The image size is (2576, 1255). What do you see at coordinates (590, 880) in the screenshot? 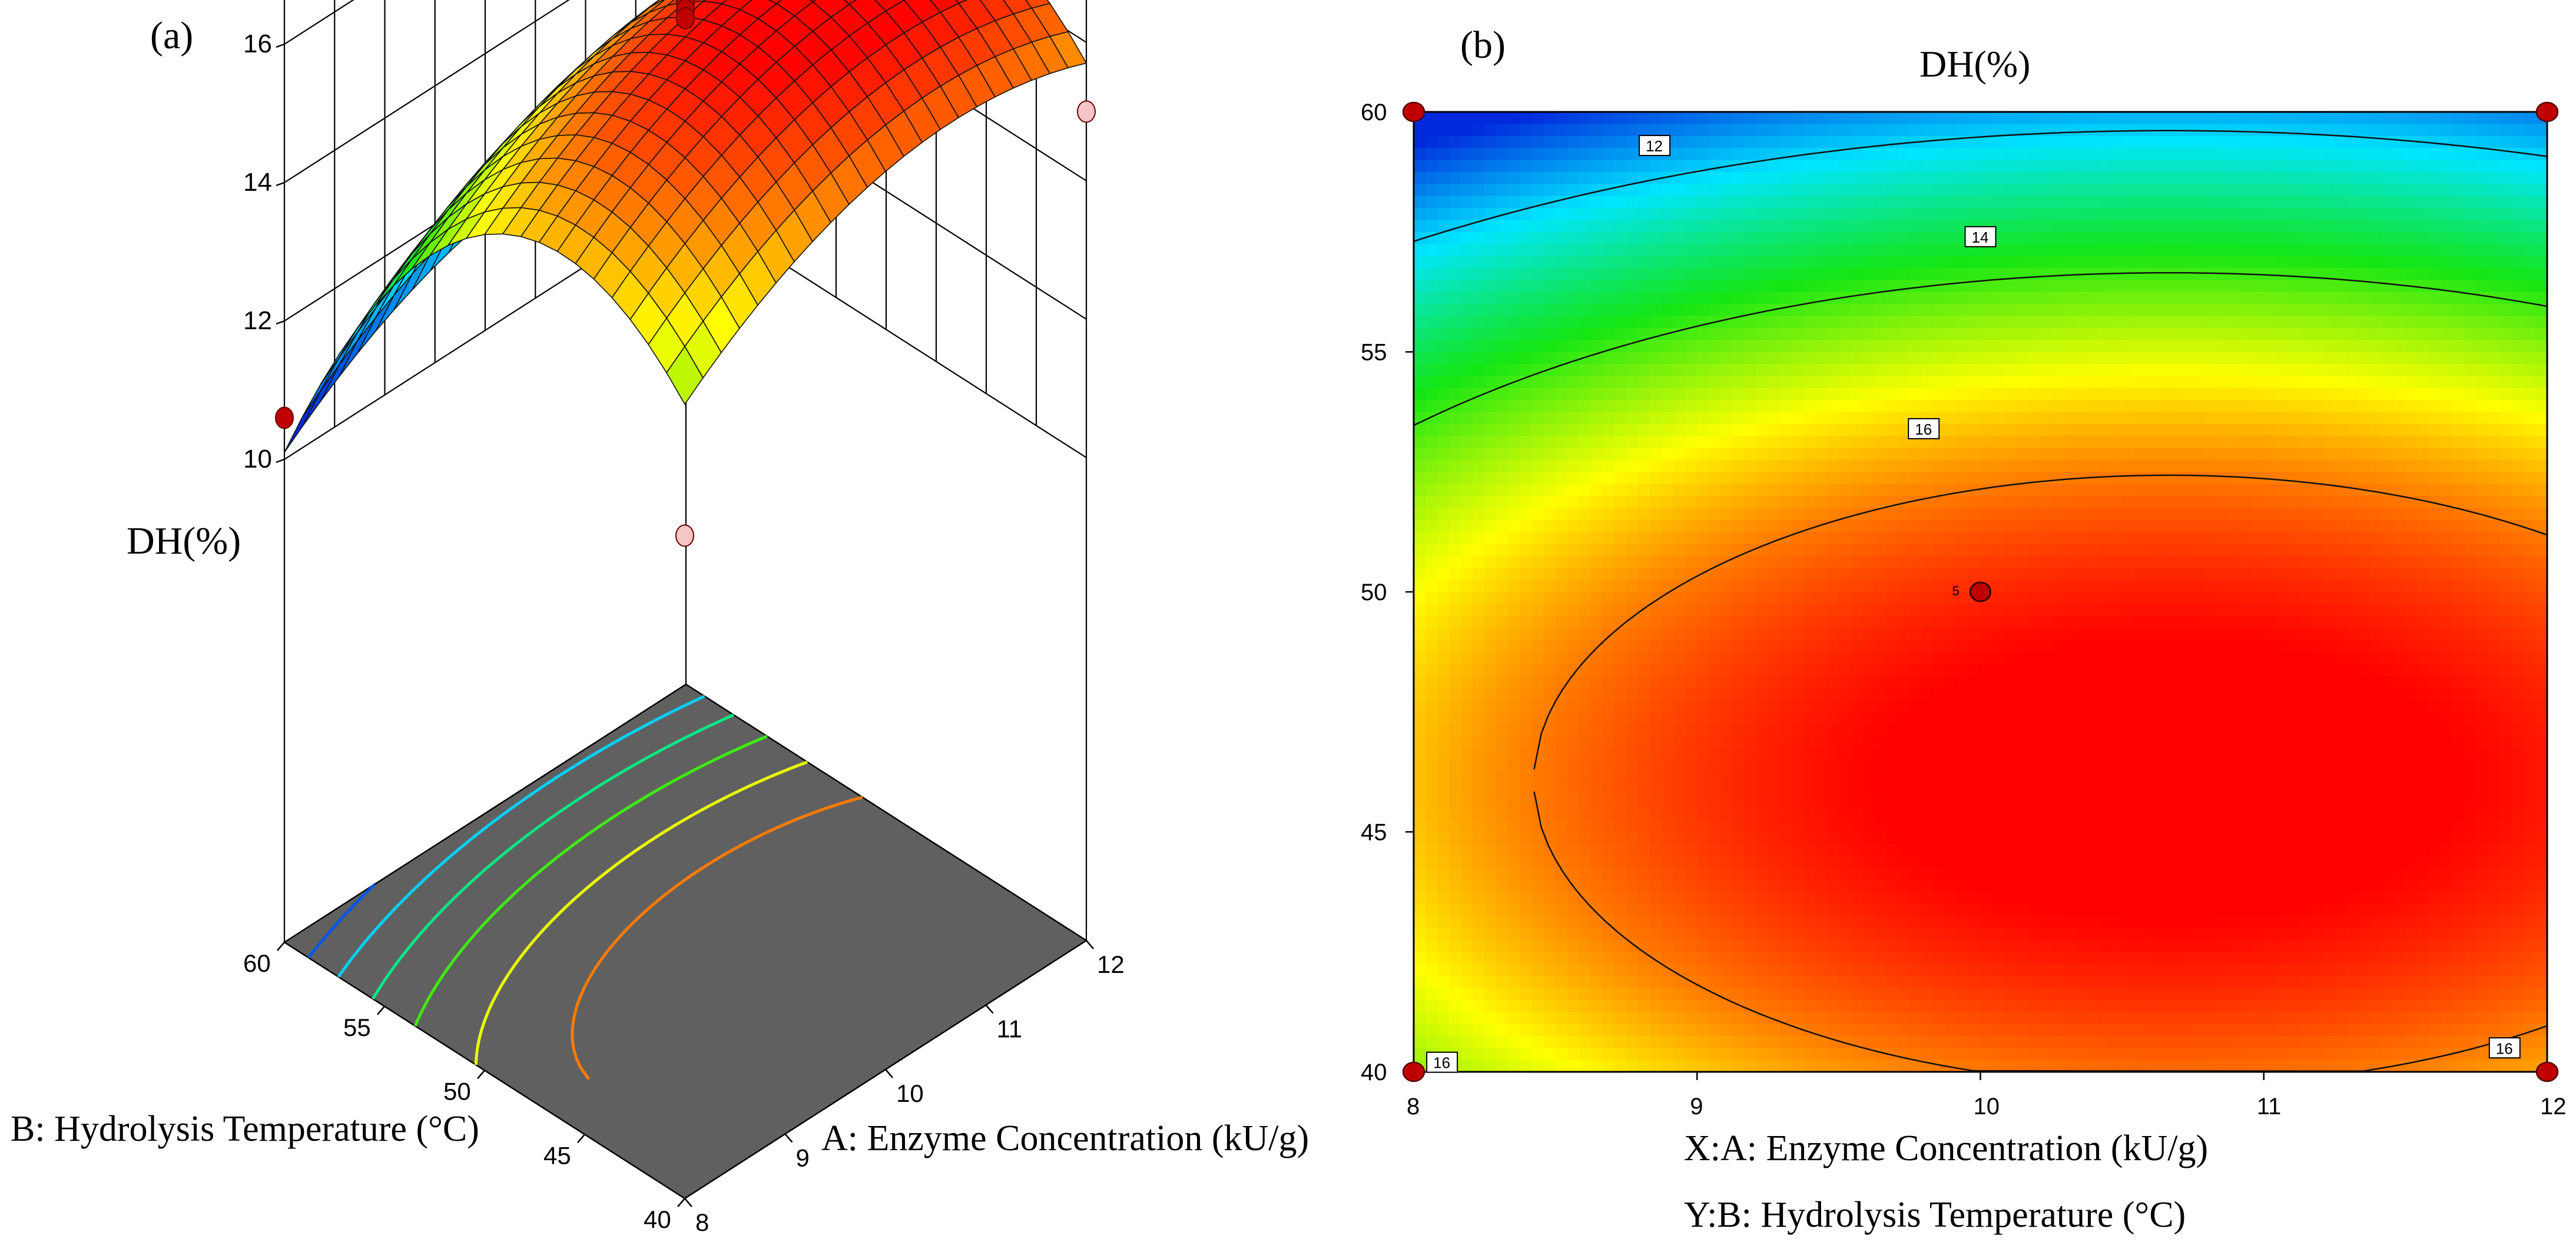
I see `floor-contour-line` at bounding box center [590, 880].